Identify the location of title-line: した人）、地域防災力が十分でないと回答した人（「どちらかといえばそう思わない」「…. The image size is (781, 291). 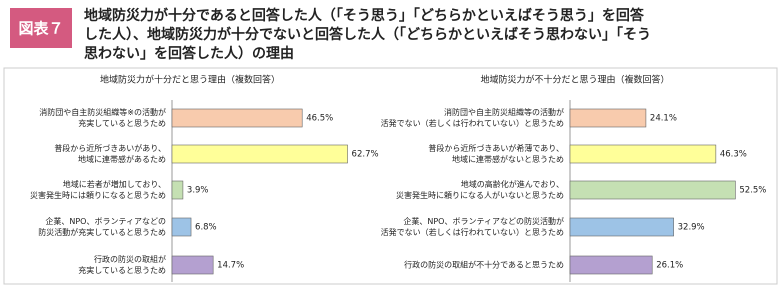
(367, 34).